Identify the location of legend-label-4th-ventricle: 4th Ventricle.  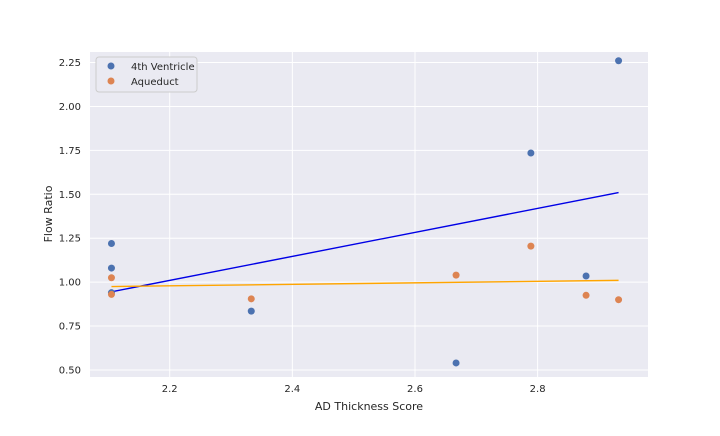
(163, 67).